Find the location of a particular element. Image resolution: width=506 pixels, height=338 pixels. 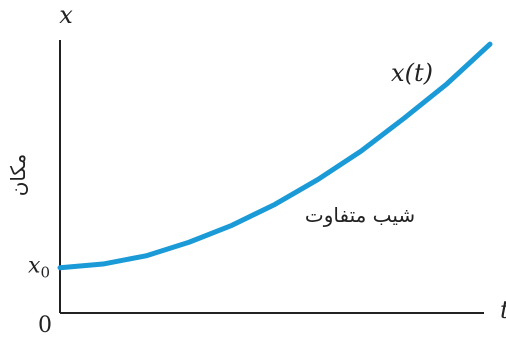

slope-annotation: شیب متفاوت is located at coordinates (360, 215).